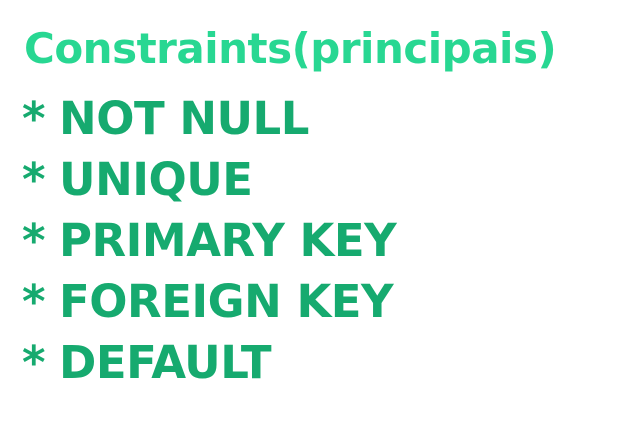 The image size is (640, 422). Describe the element at coordinates (226, 301) in the screenshot. I see `list-item-label: FOREIGN KEY` at that location.